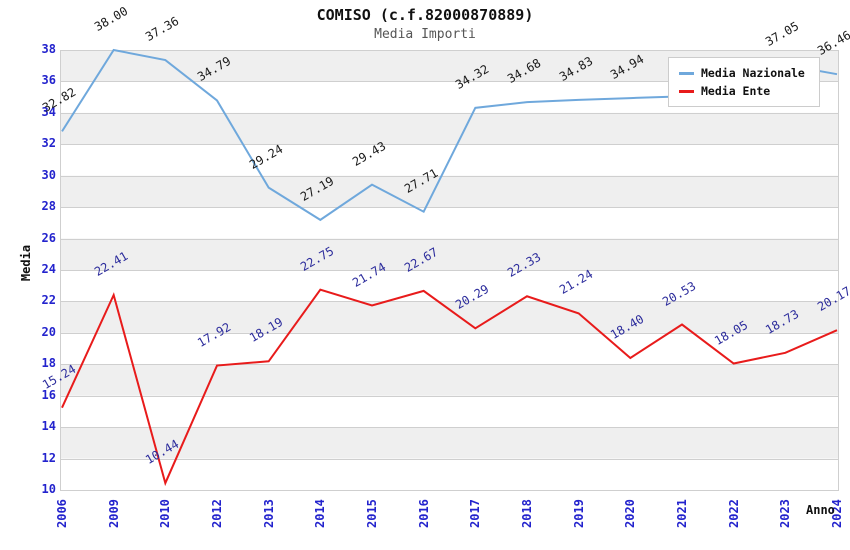 Image resolution: width=850 pixels, height=550 pixels. What do you see at coordinates (48, 489) in the screenshot?
I see `y-axis-tick-label: 10` at bounding box center [48, 489].